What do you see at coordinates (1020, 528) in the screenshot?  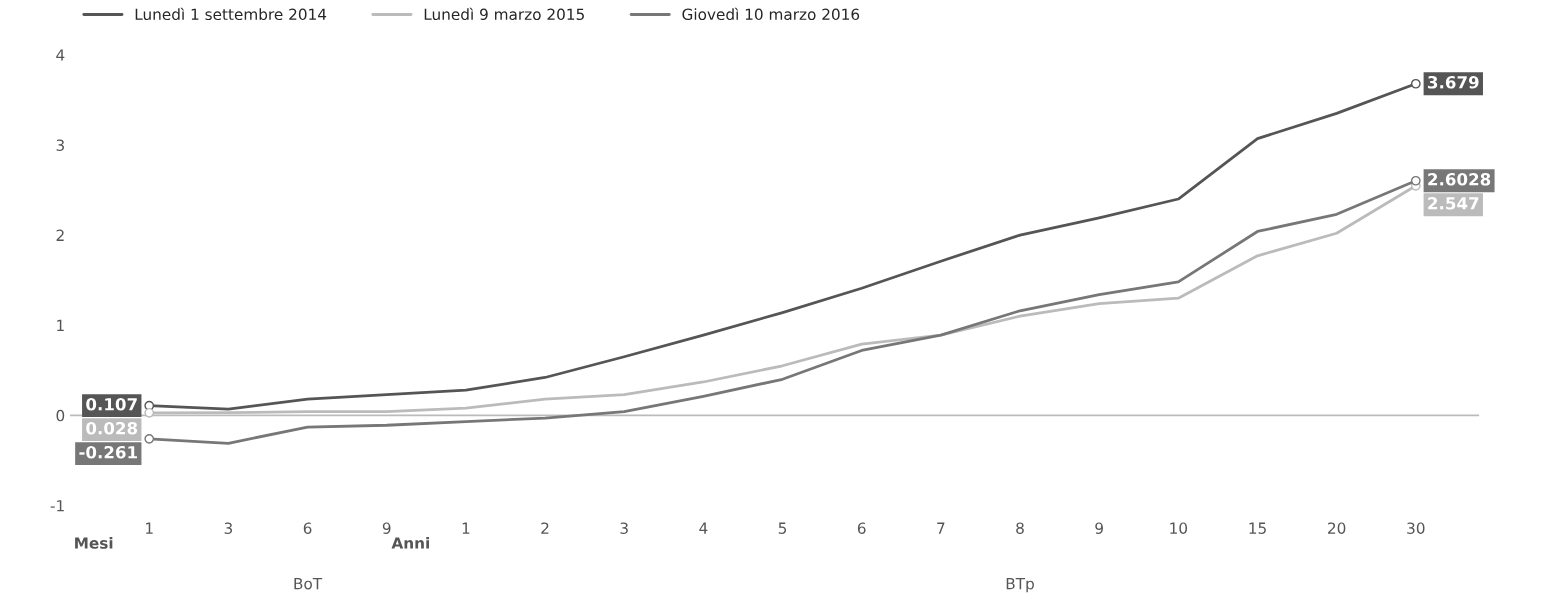 I see `x-tick-label: 8` at bounding box center [1020, 528].